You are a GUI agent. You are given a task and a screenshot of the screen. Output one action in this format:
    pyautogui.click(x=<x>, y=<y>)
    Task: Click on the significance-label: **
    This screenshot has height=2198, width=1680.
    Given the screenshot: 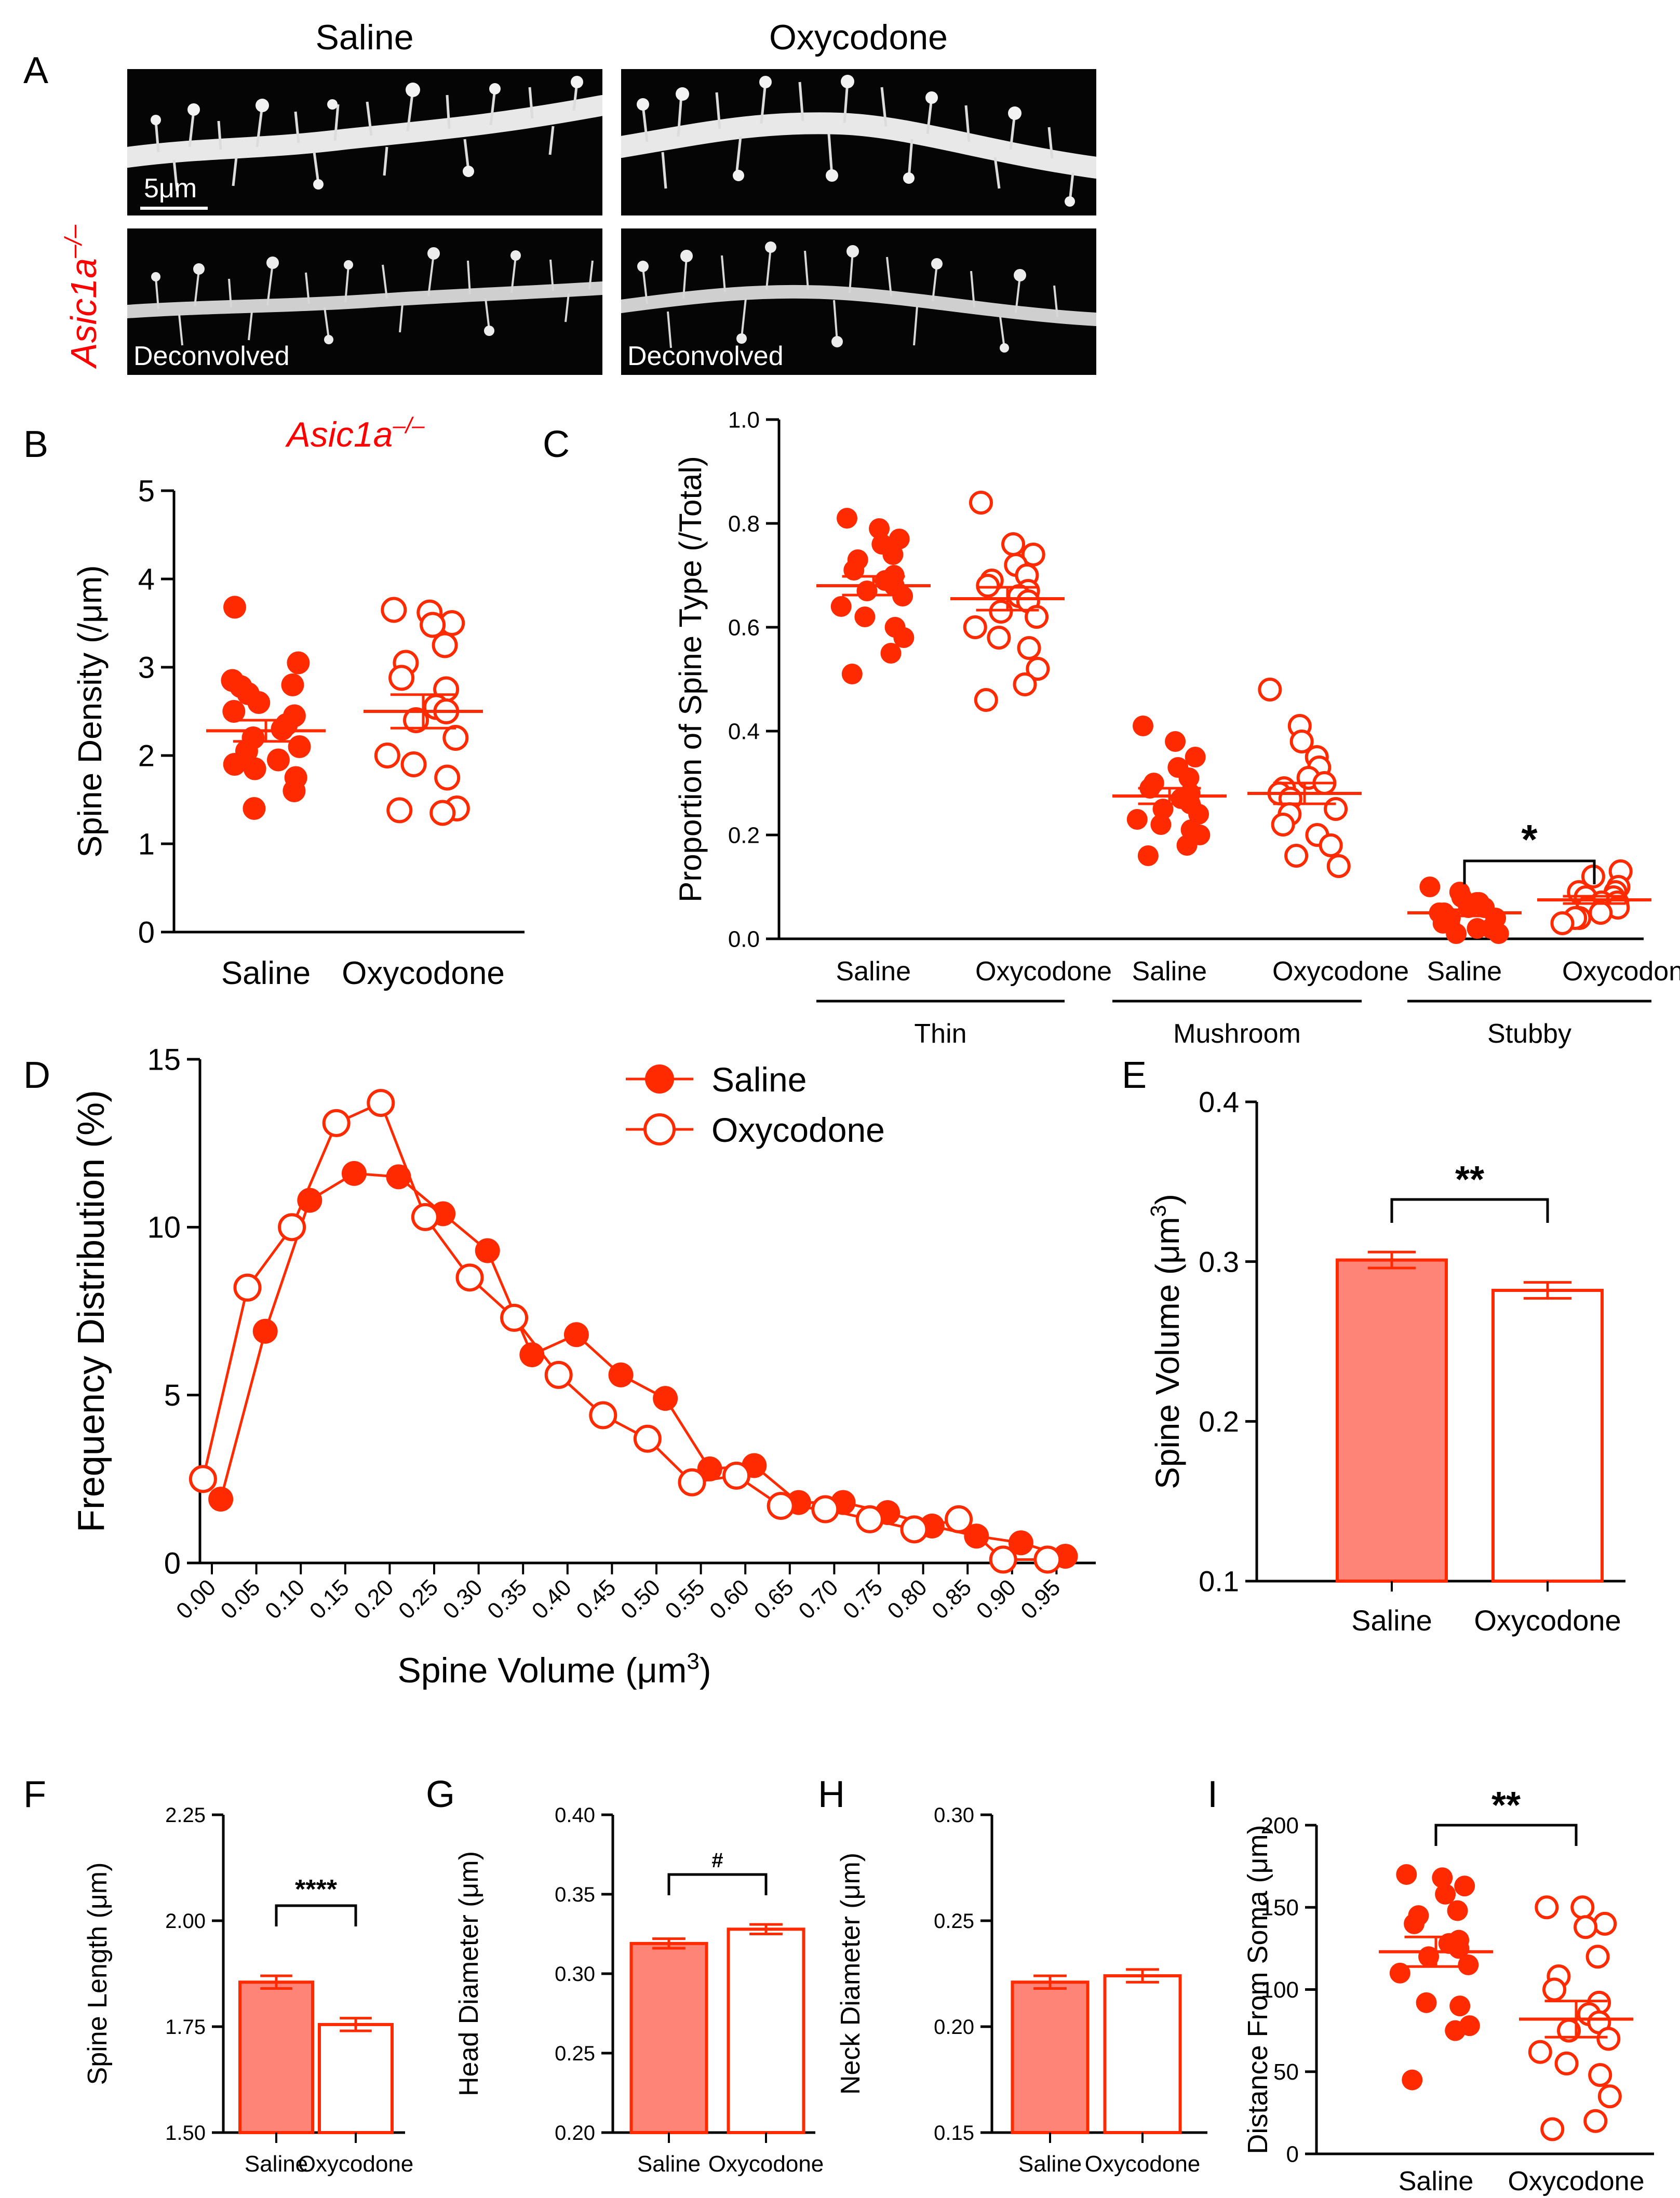 What is the action you would take?
    pyautogui.click(x=1469, y=1180)
    